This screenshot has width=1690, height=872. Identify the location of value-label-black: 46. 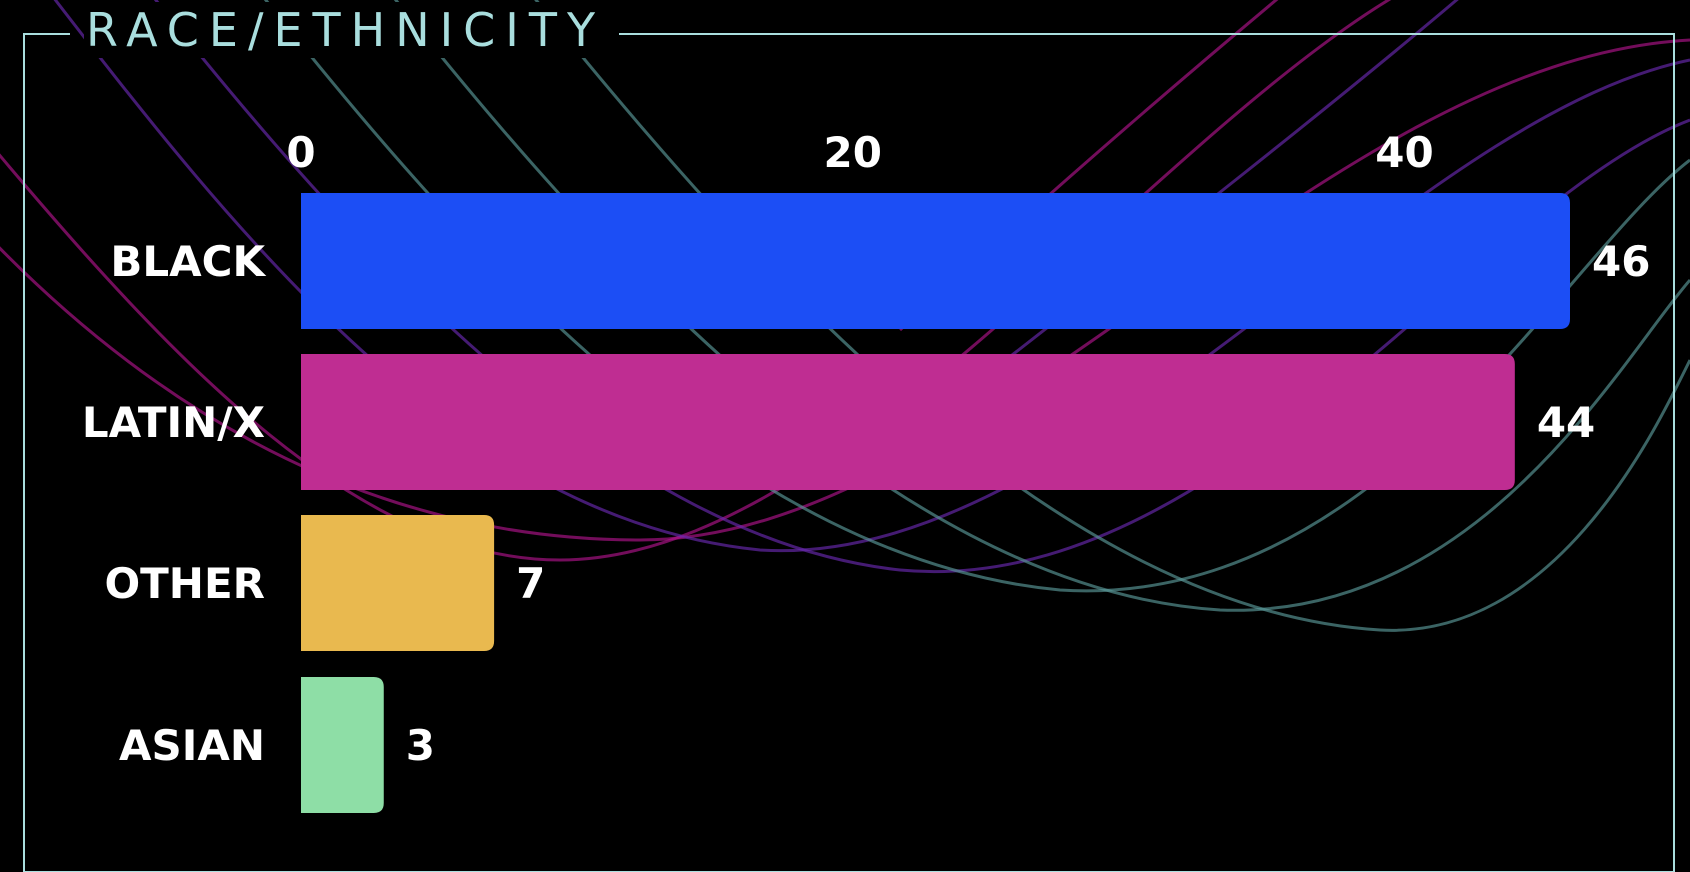
(1621, 261).